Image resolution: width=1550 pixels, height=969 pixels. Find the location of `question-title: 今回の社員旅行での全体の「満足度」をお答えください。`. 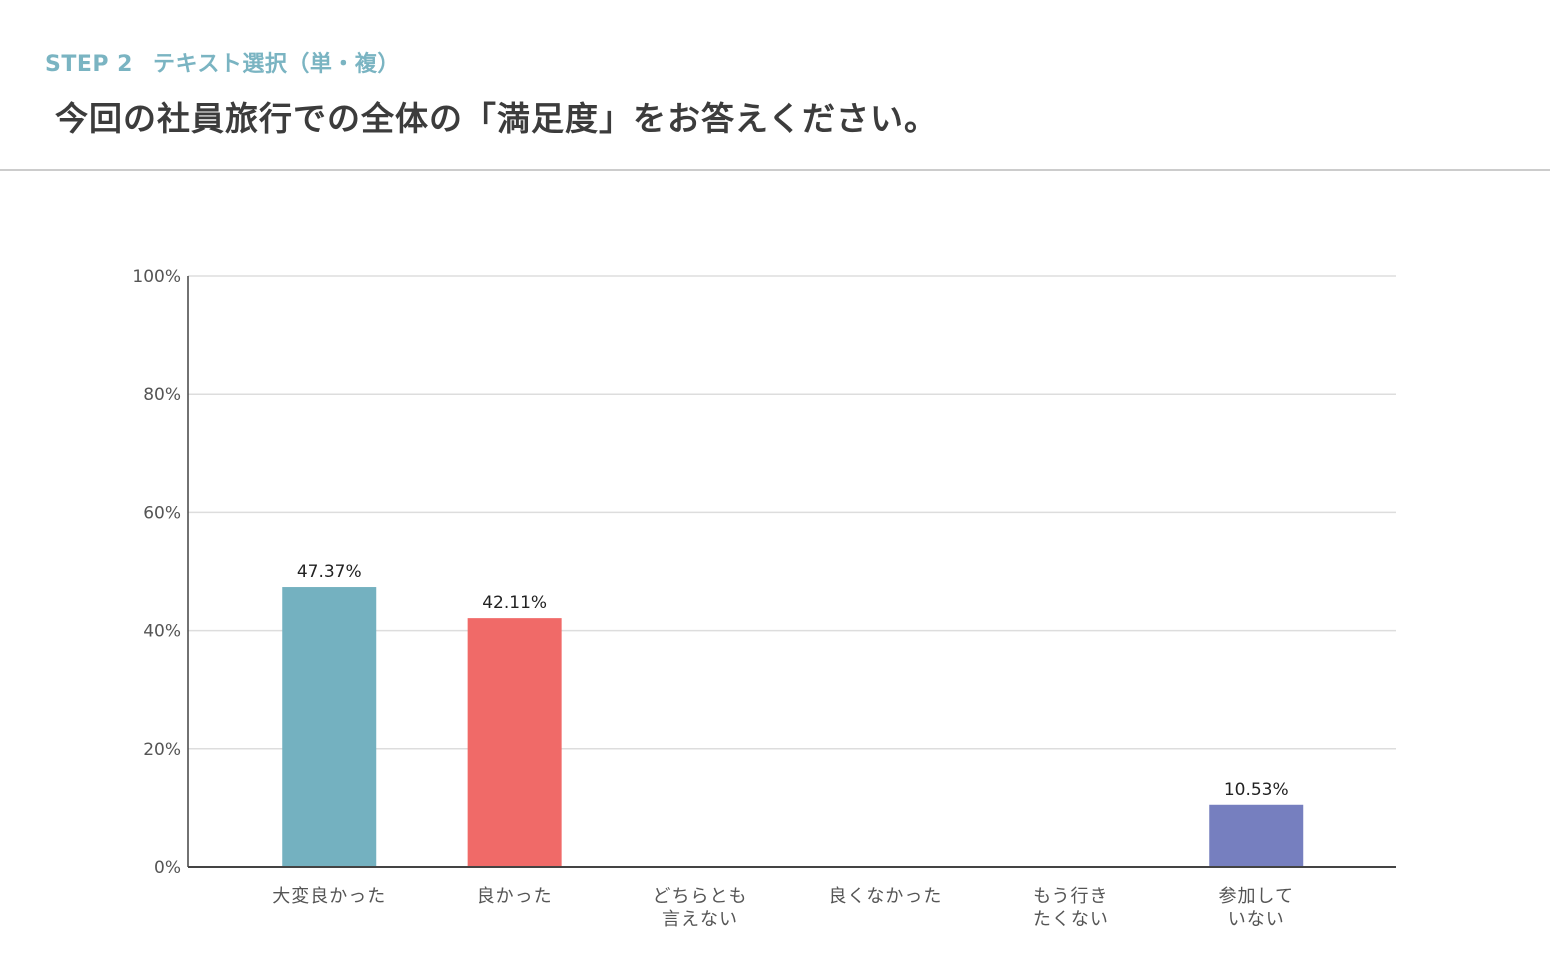

question-title: 今回の社員旅行での全体の「満足度」をお答えください。 is located at coordinates (497, 118).